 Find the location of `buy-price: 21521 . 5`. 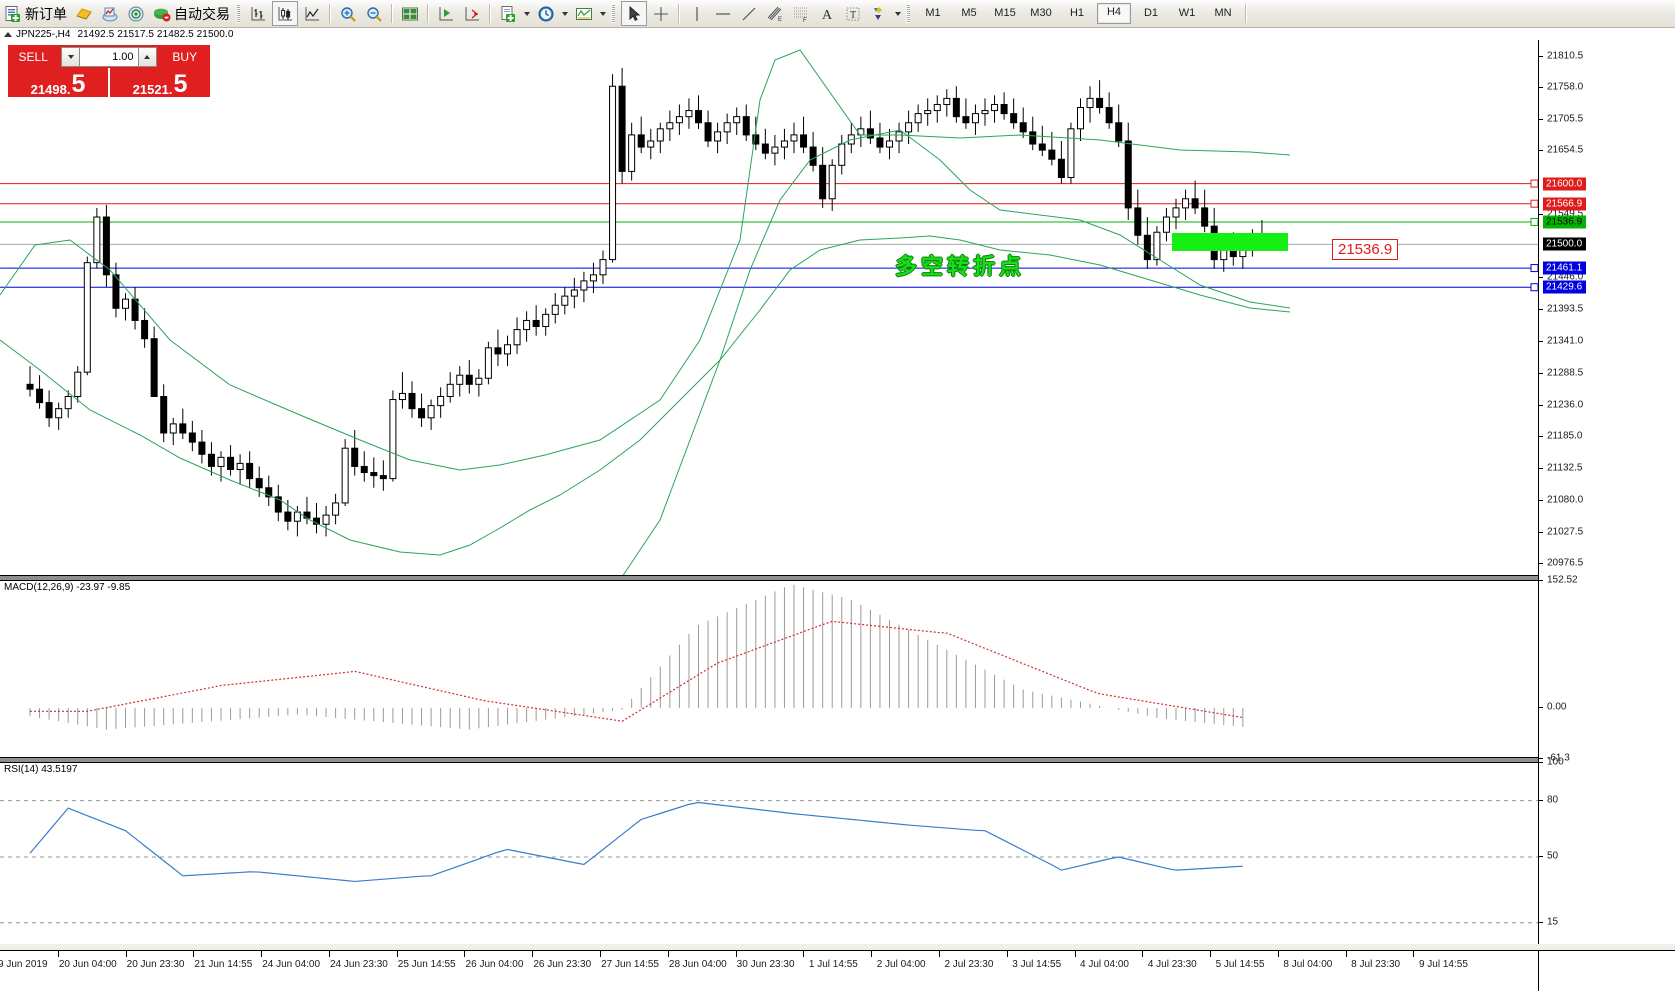

buy-price: 21521 . 5 is located at coordinates (160, 82).